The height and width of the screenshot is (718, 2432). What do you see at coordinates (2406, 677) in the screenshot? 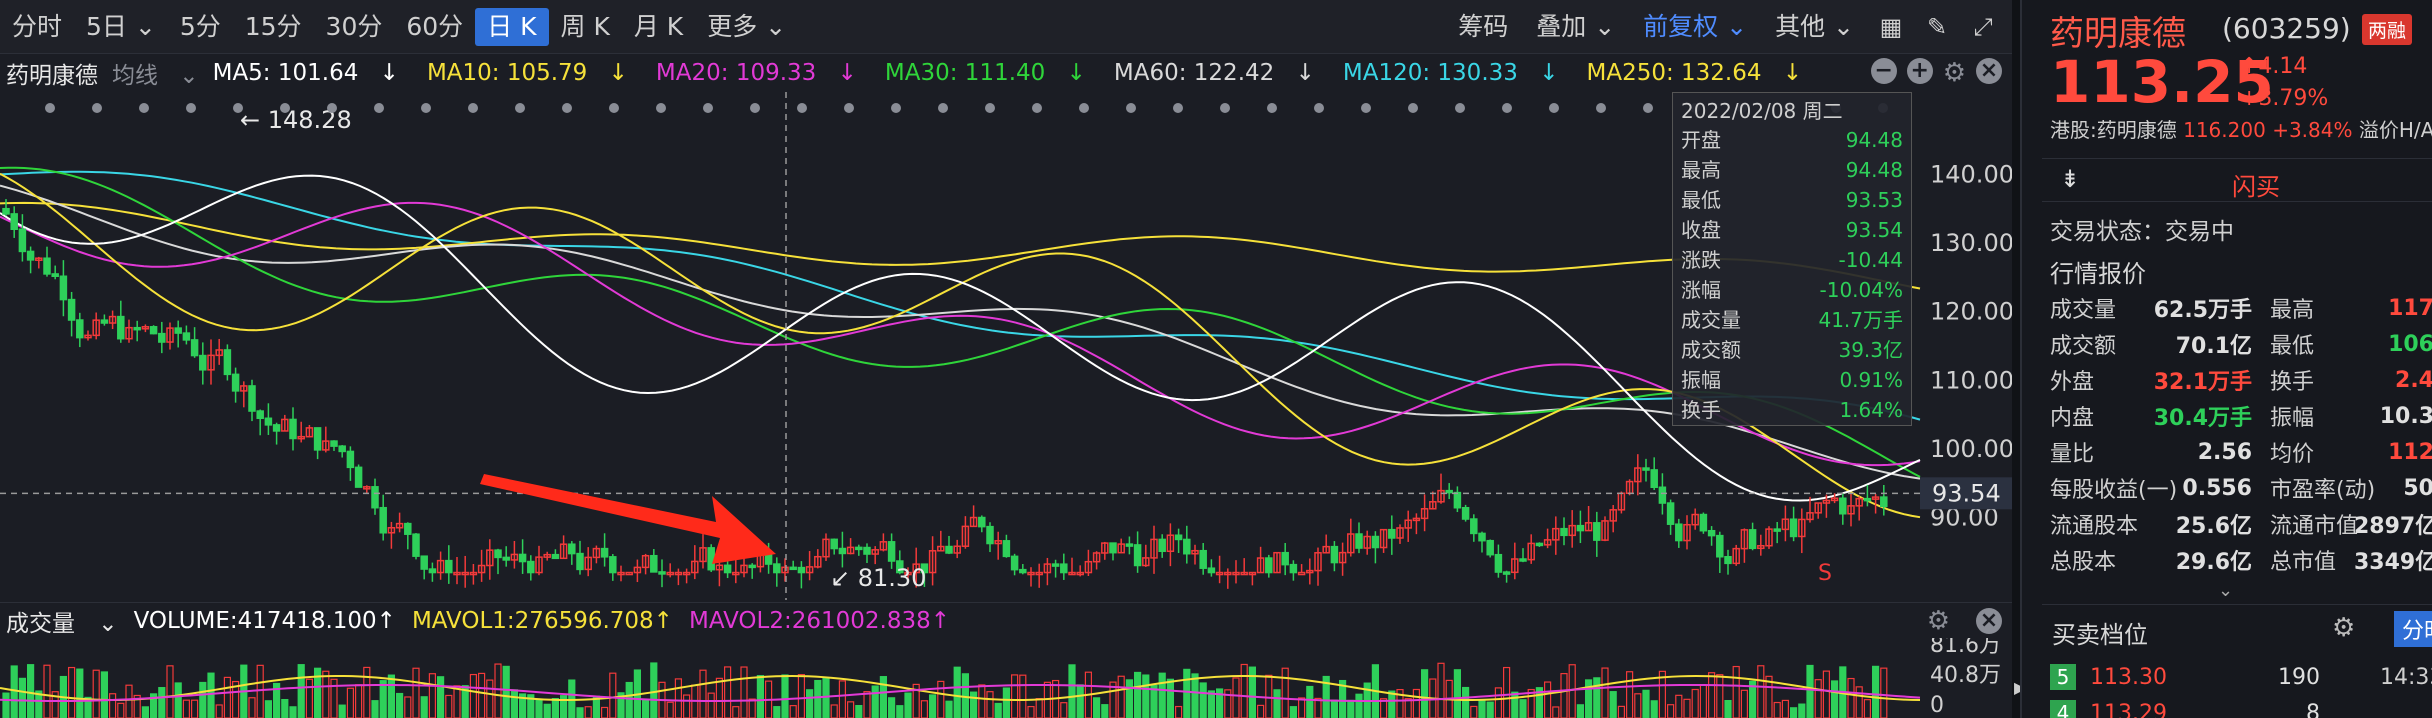
I see `orderbook-time: 14:33` at bounding box center [2406, 677].